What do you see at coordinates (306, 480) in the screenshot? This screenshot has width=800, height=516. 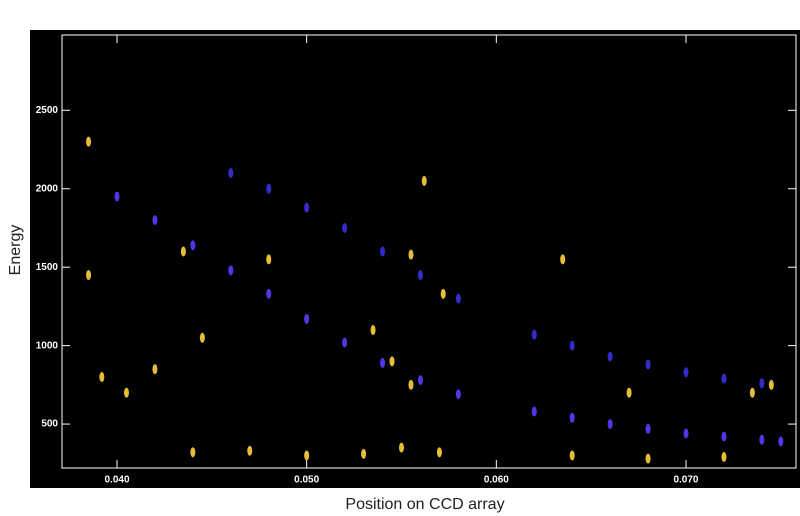 I see `x-tick-label: 0.050` at bounding box center [306, 480].